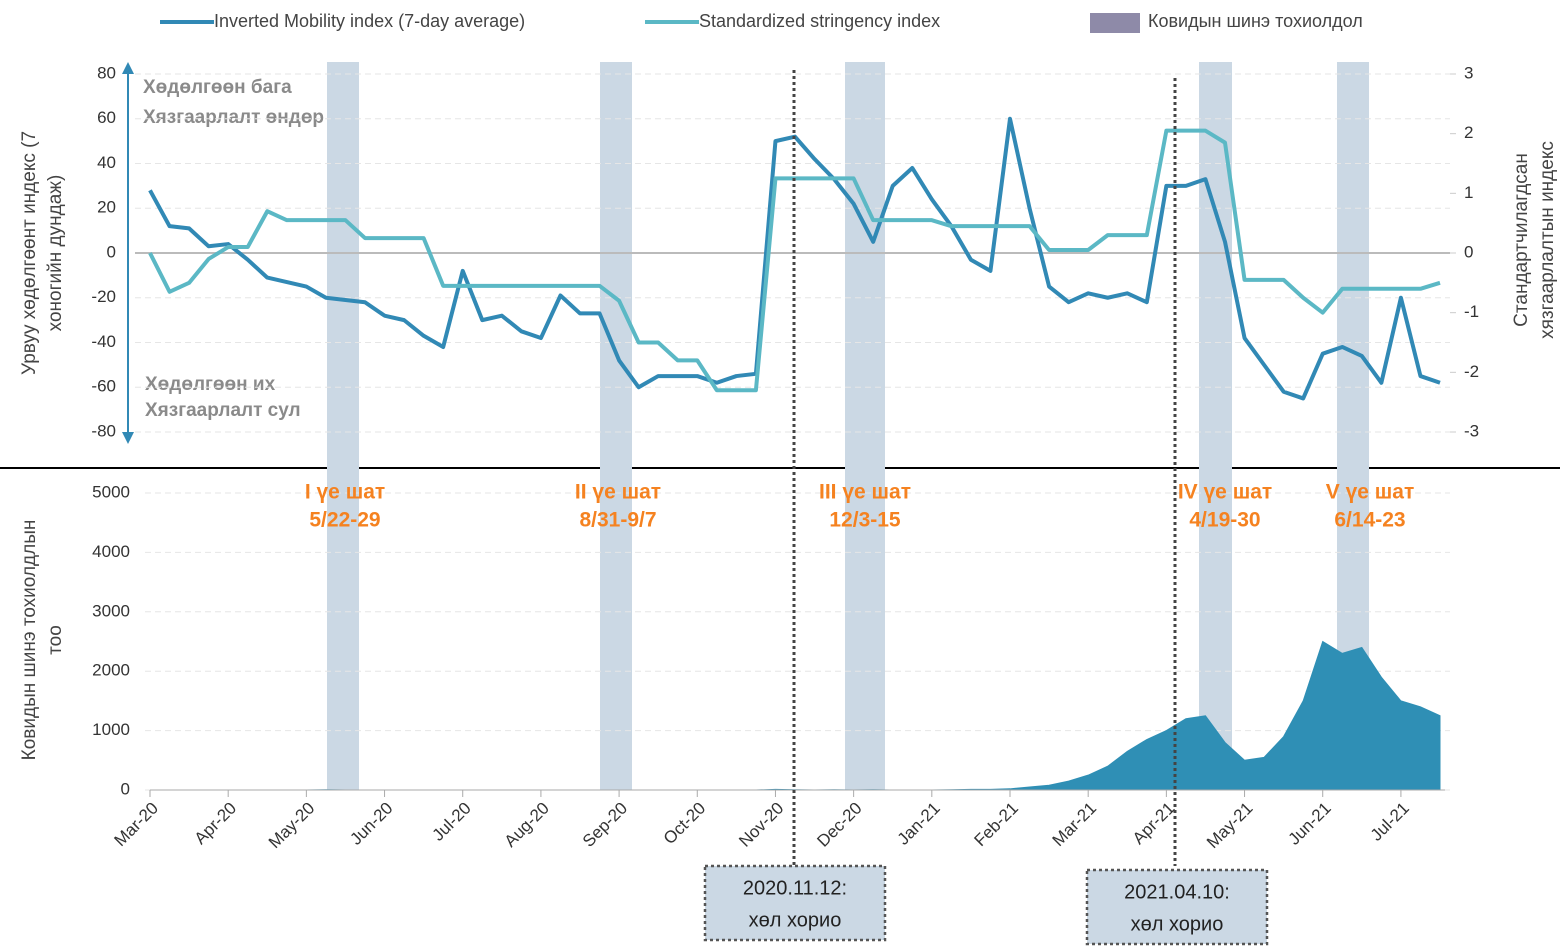 This screenshot has width=1560, height=950. I want to click on x-tick-label: Mar-21, so click(1075, 825).